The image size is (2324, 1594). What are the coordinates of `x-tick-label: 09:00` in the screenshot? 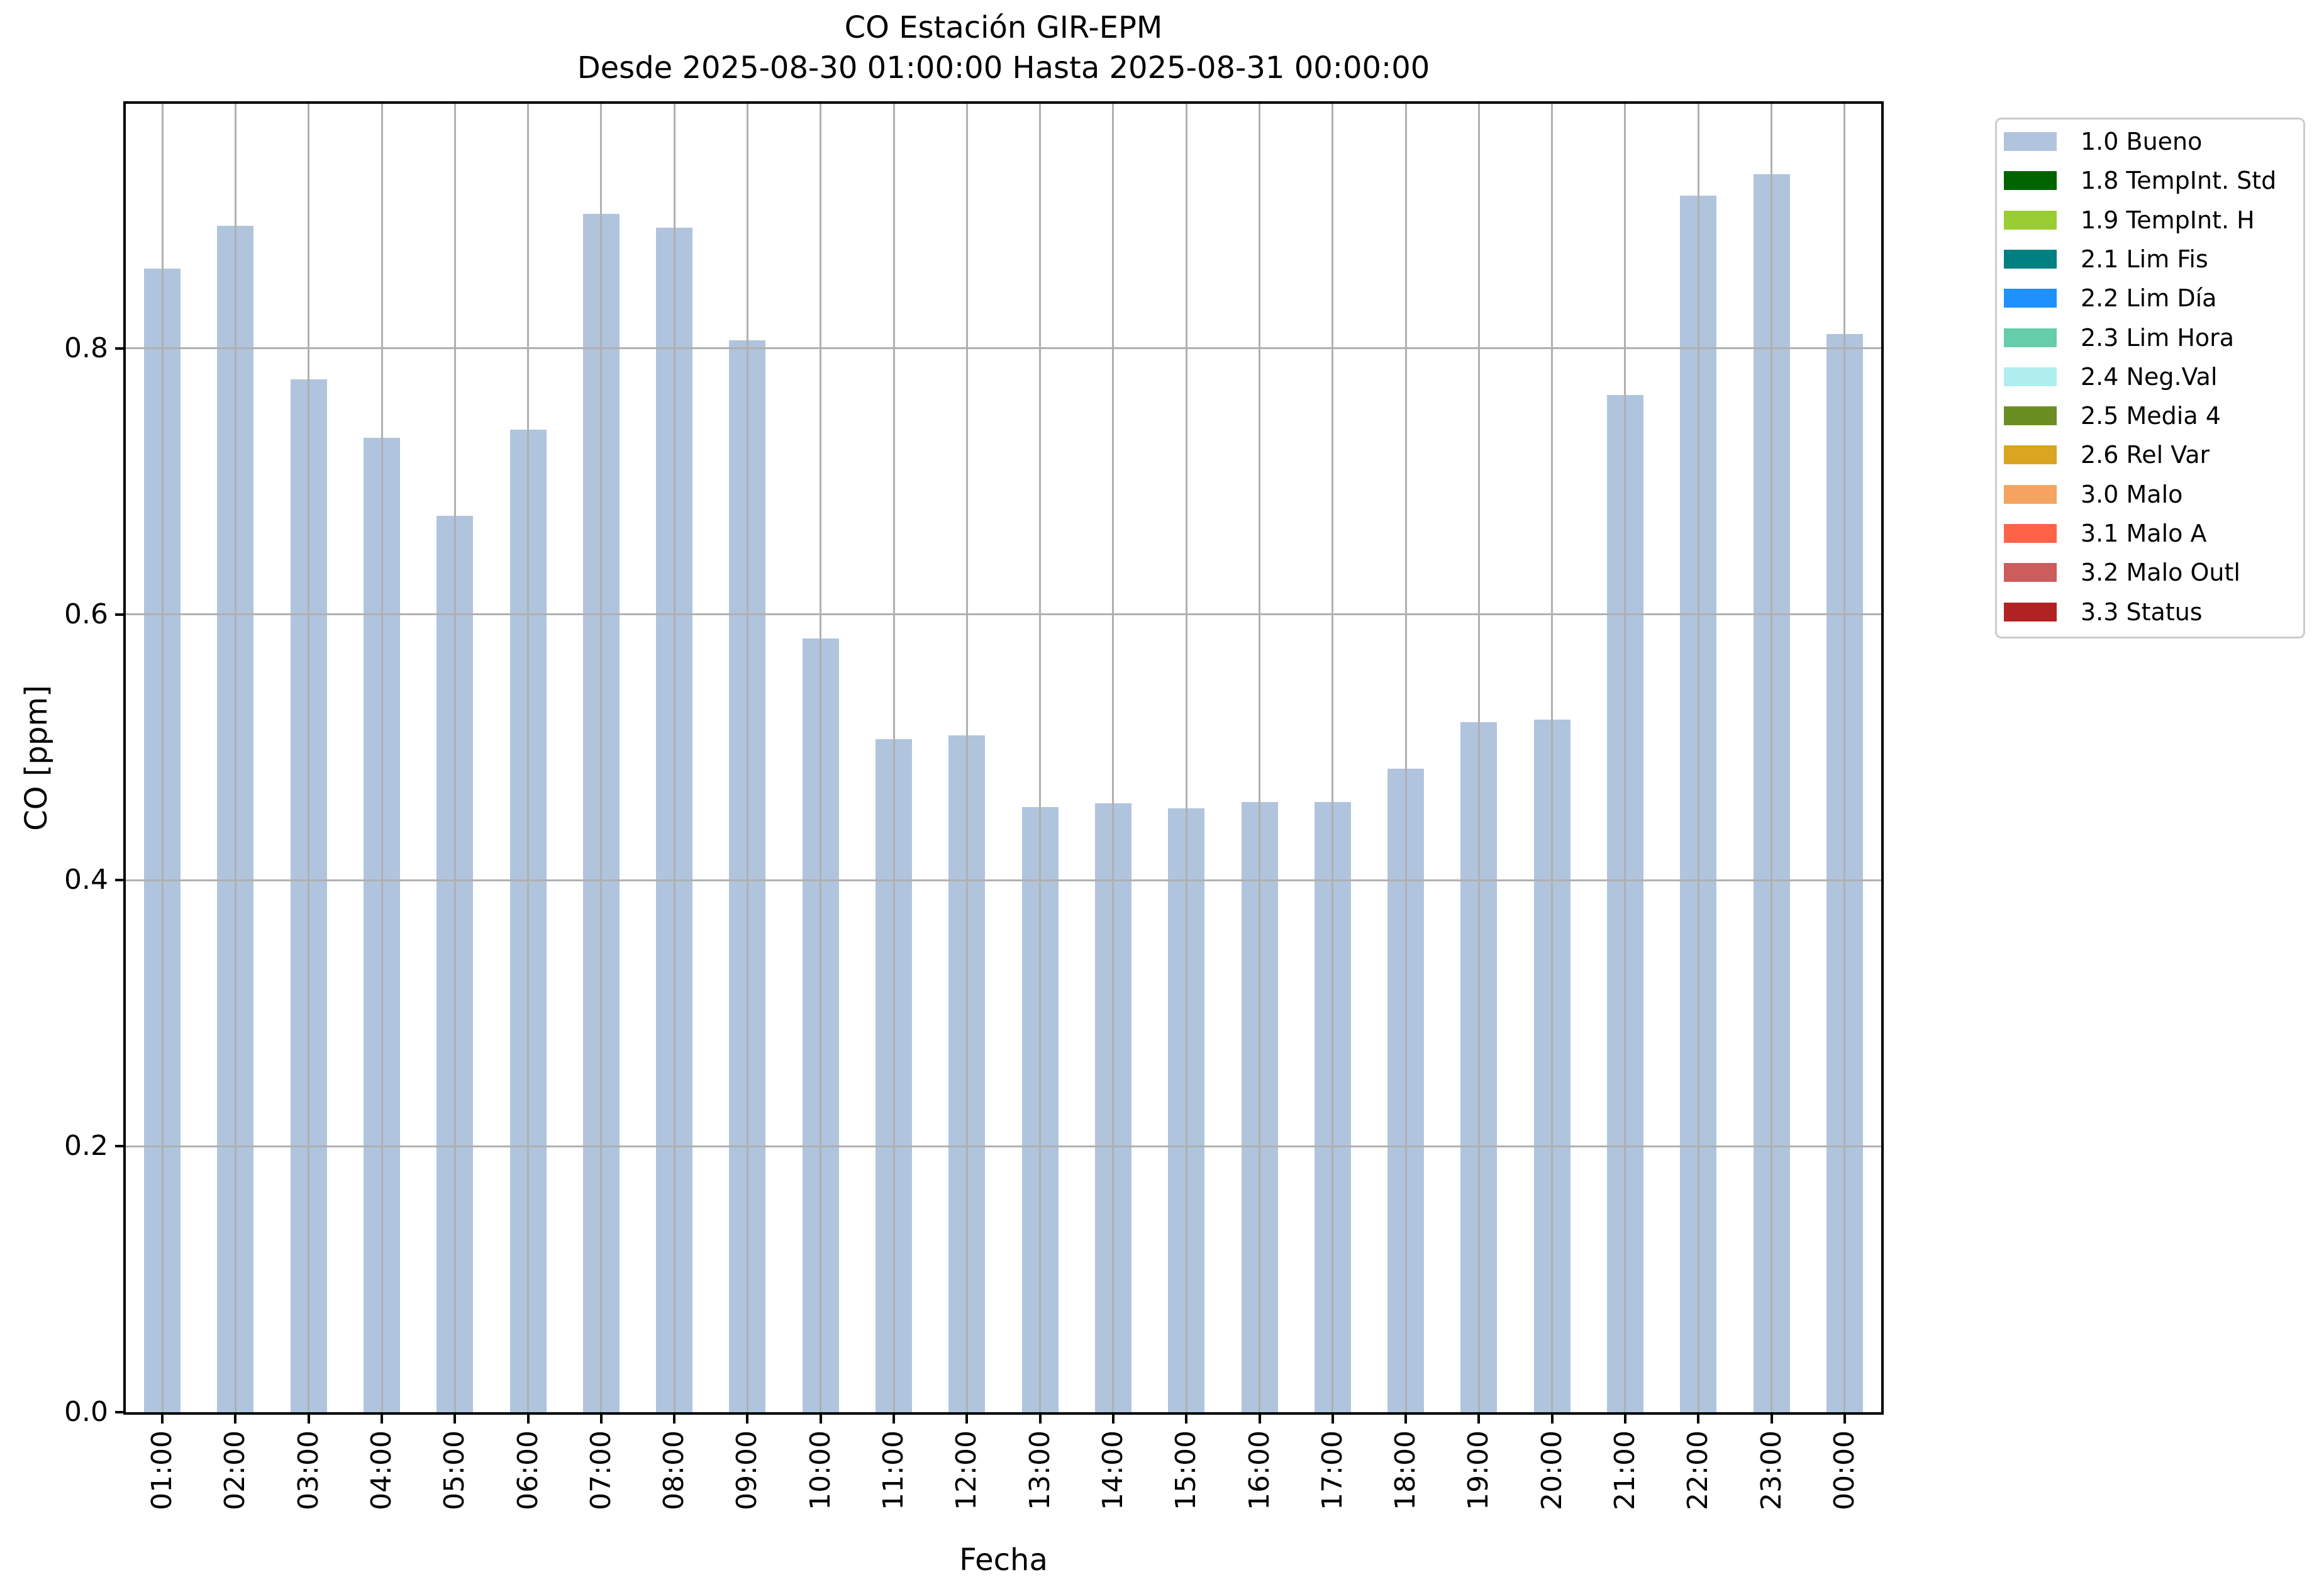 It's located at (747, 1470).